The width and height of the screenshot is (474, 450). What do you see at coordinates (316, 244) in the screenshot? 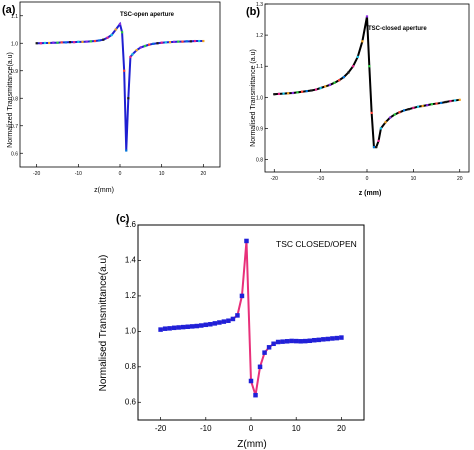
I see `panel-c-legend-text: TSC CLOSED/OPEN` at bounding box center [316, 244].